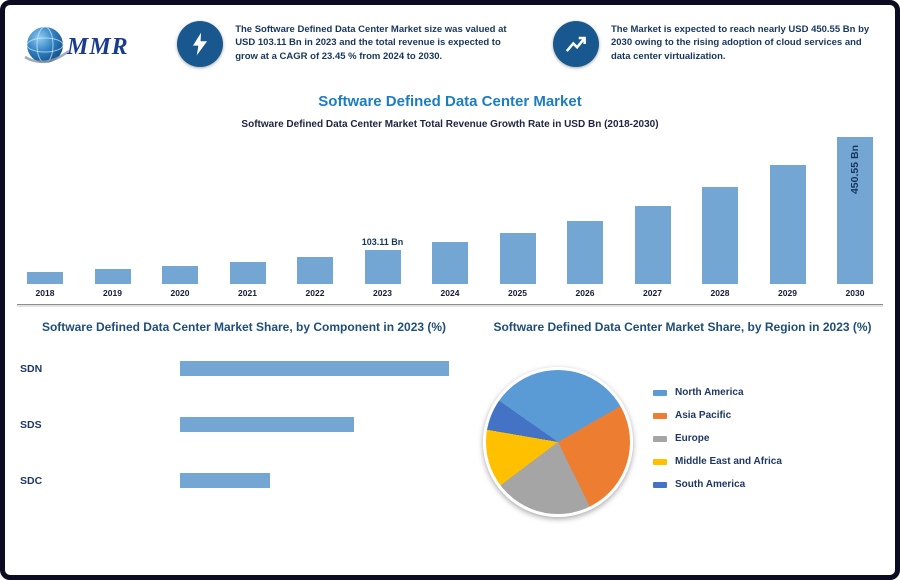  I want to click on legend-item-europe: Europe, so click(717, 438).